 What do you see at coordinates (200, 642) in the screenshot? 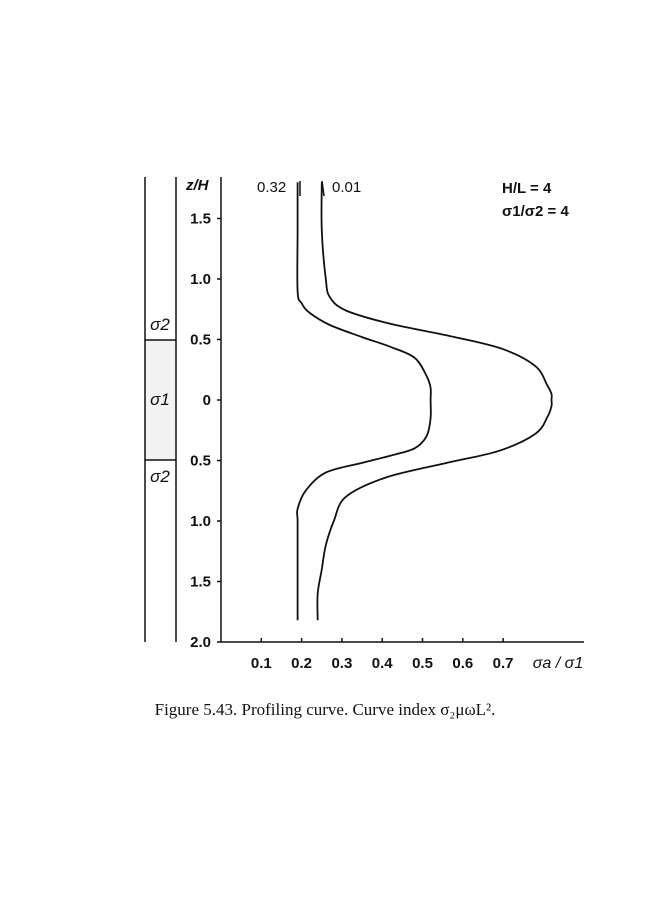
I see `y-tick-label: 2.0` at bounding box center [200, 642].